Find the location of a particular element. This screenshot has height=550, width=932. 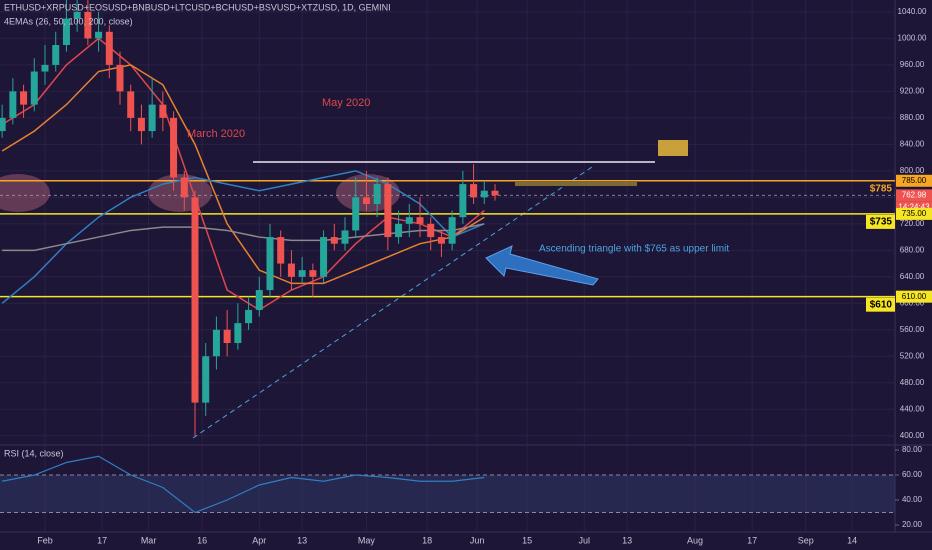

rsi-tick-label: 20.00 is located at coordinates (912, 524).